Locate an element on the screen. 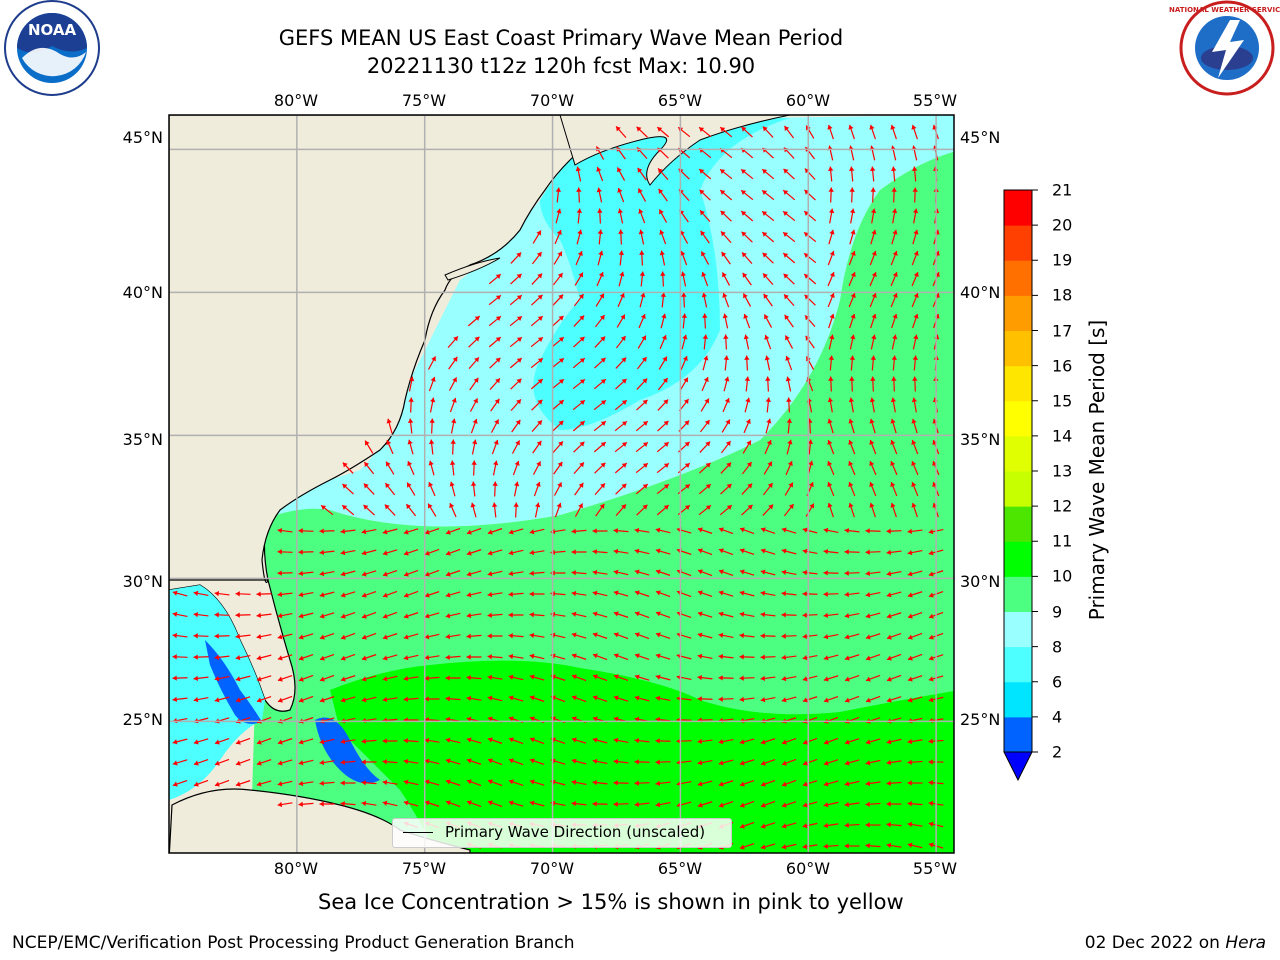 This screenshot has width=1280, height=960. lat-tick-right-30: 30°N is located at coordinates (980, 581).